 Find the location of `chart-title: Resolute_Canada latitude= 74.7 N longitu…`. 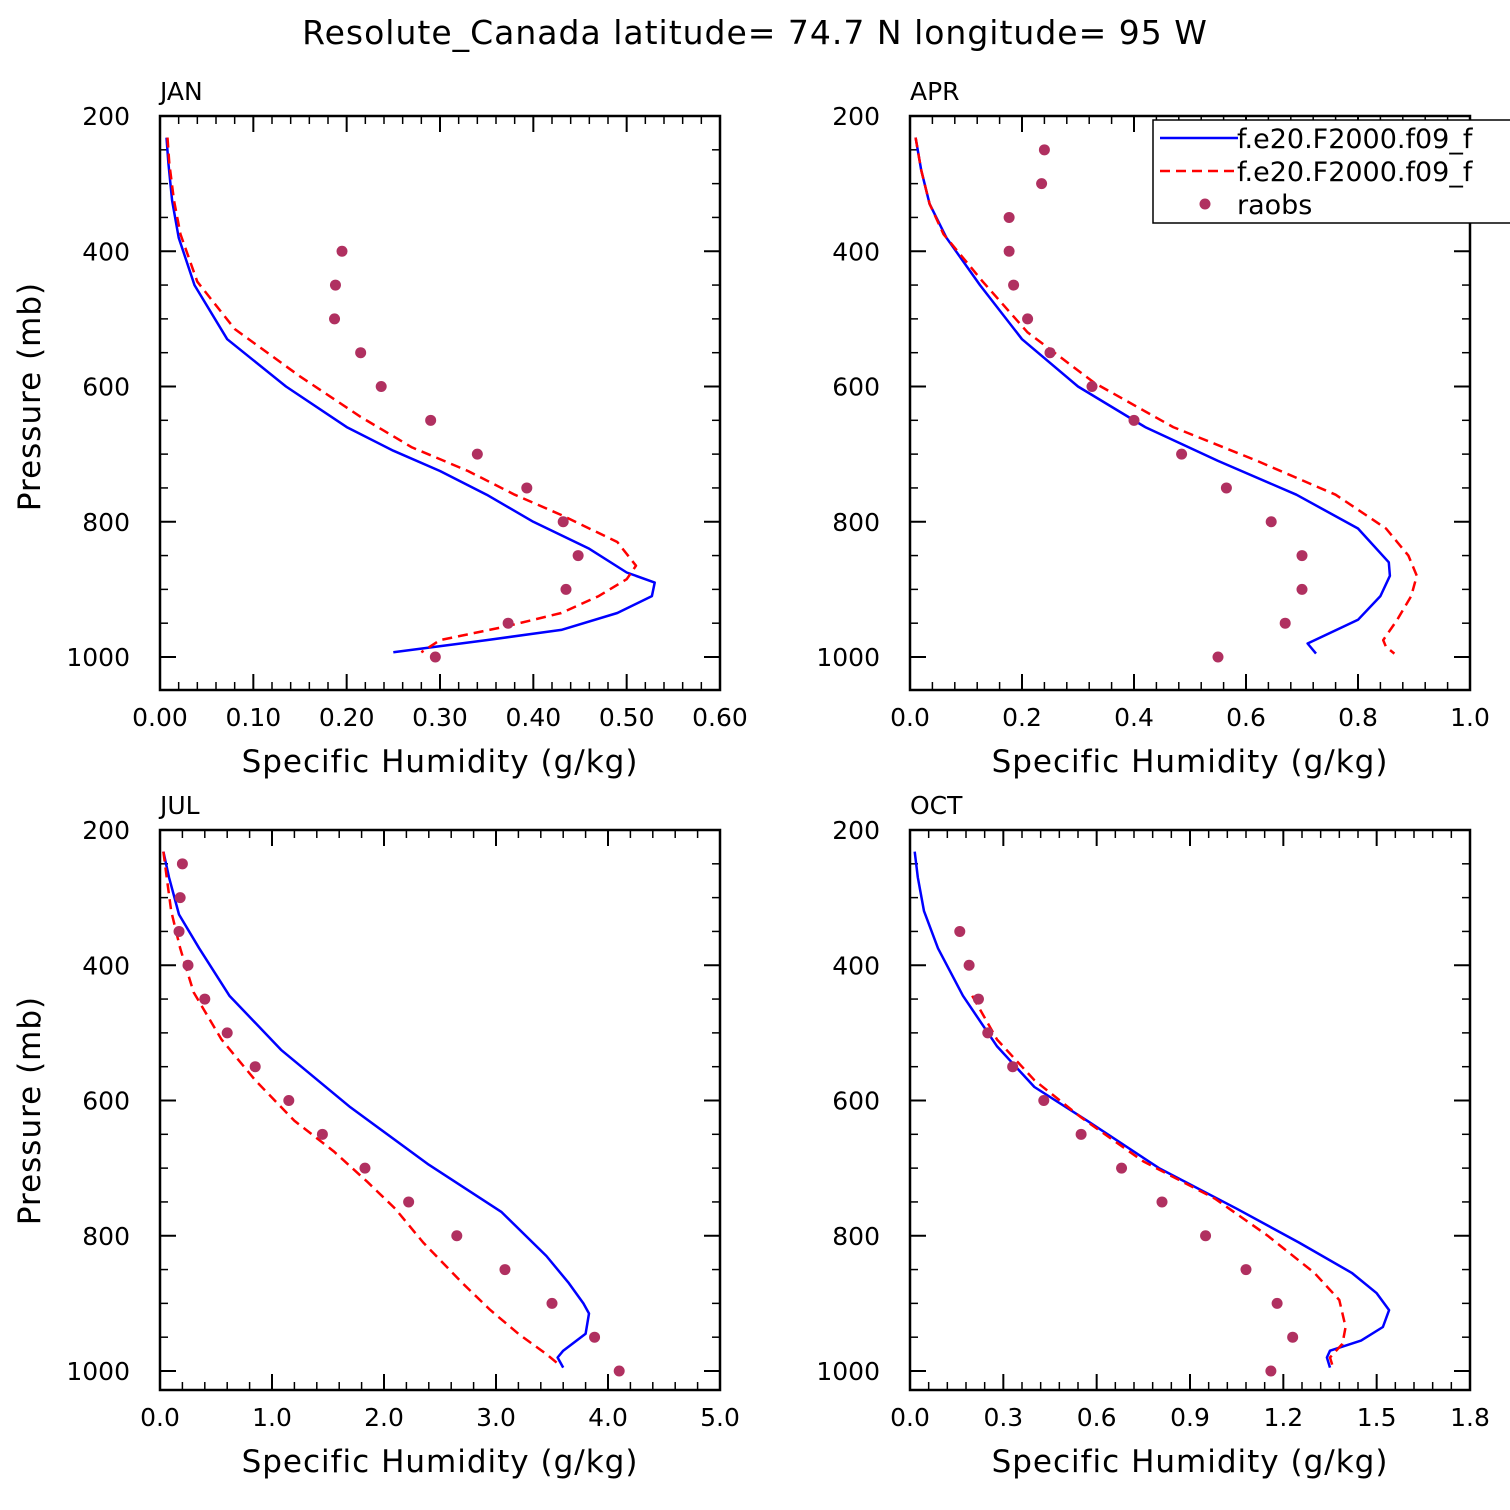

chart-title: Resolute_Canada latitude= 74.7 N longitu… is located at coordinates (755, 32).